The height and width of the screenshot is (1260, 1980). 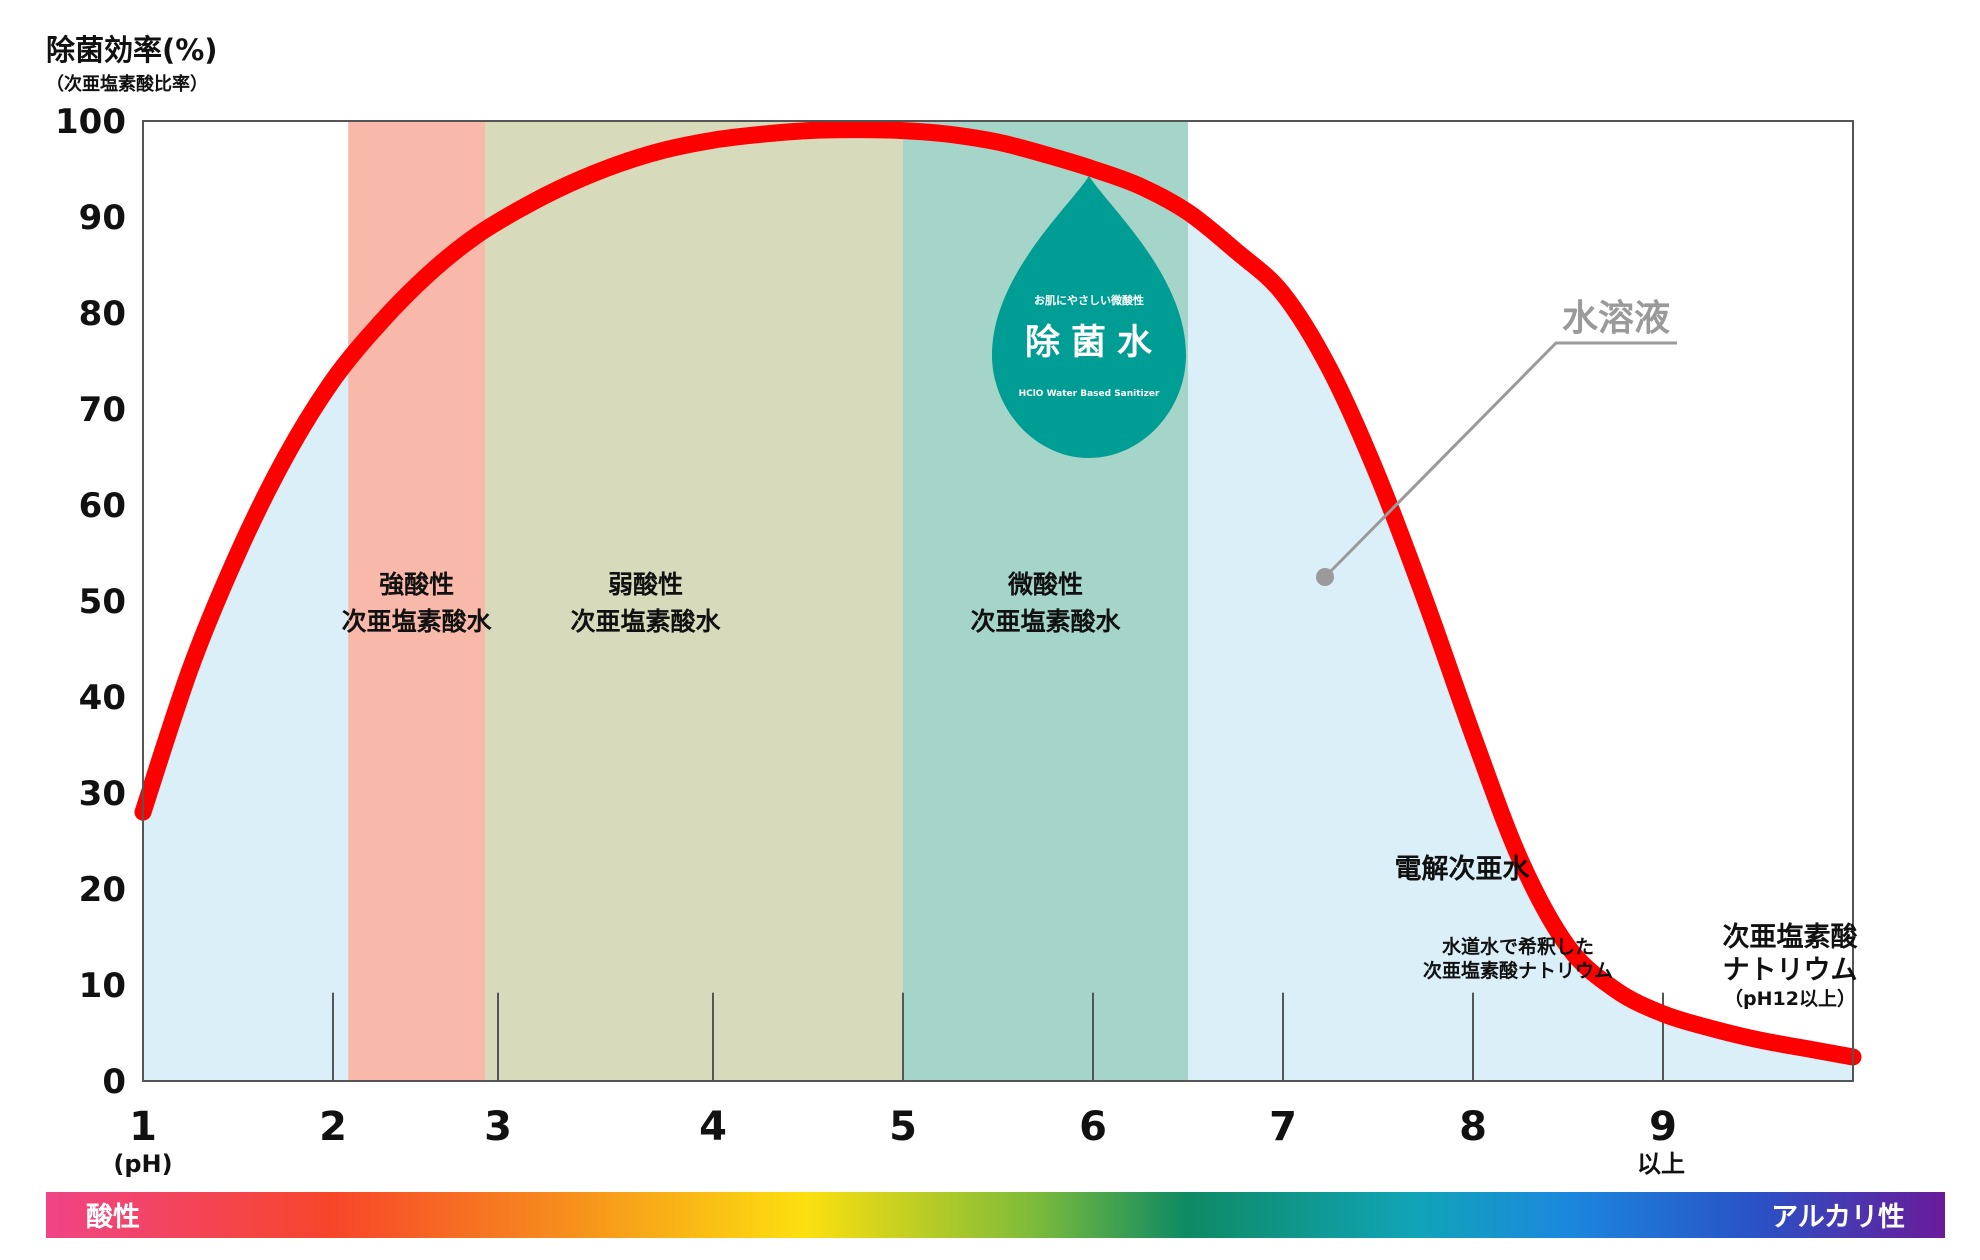 I want to click on callout-label: 水溶液, so click(x=1616, y=318).